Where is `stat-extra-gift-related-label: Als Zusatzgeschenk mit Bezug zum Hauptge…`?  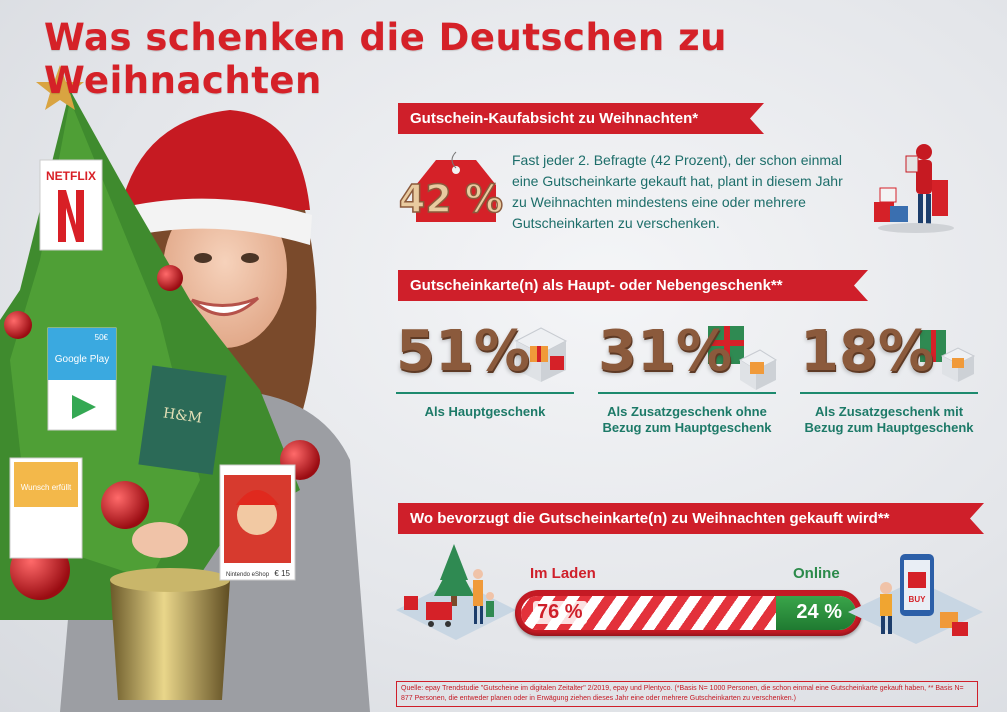 stat-extra-gift-related-label: Als Zusatzgeschenk mit Bezug zum Hauptge… is located at coordinates (889, 419).